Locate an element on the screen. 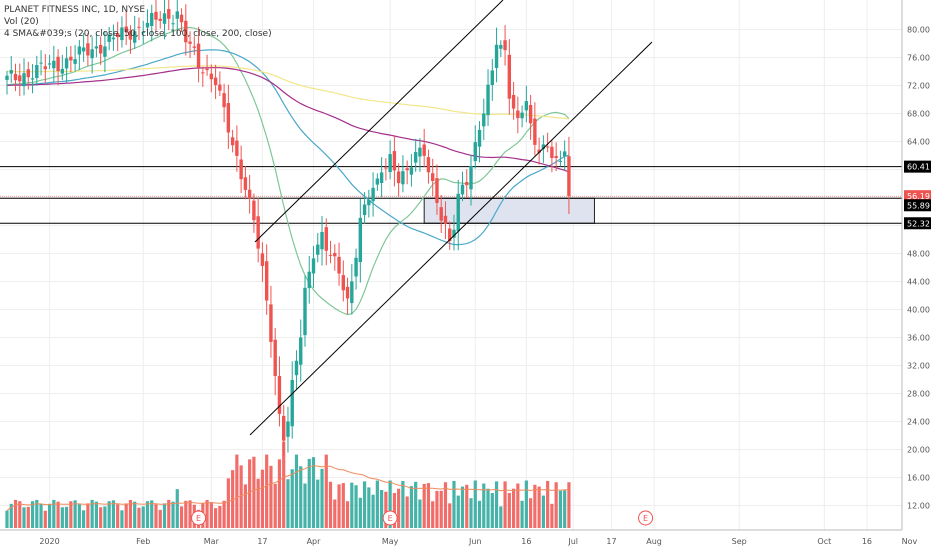 This screenshot has width=932, height=554. price-axis-tick-label: 16.00 is located at coordinates (918, 478).